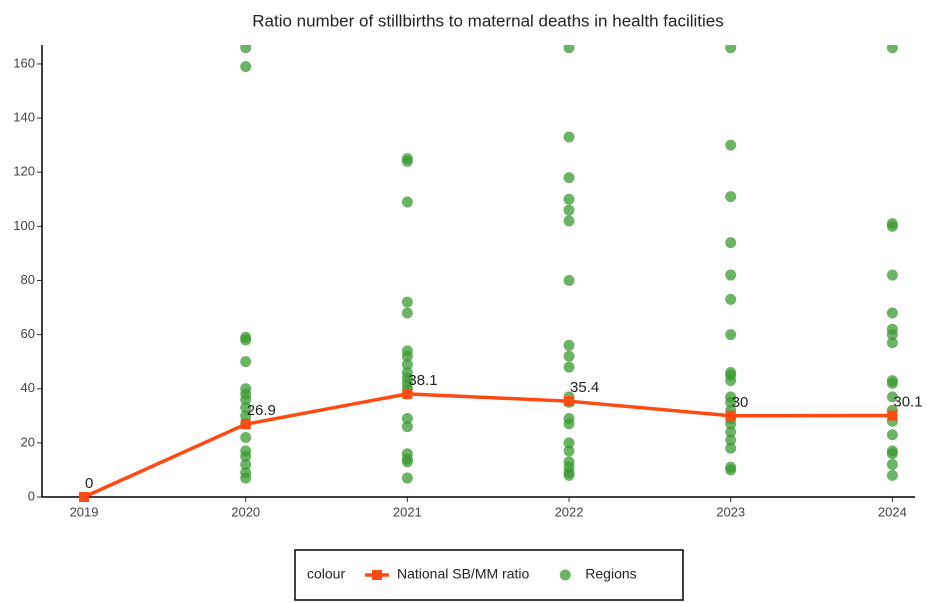 The width and height of the screenshot is (929, 603). What do you see at coordinates (24, 171) in the screenshot?
I see `y-tick-label: 120` at bounding box center [24, 171].